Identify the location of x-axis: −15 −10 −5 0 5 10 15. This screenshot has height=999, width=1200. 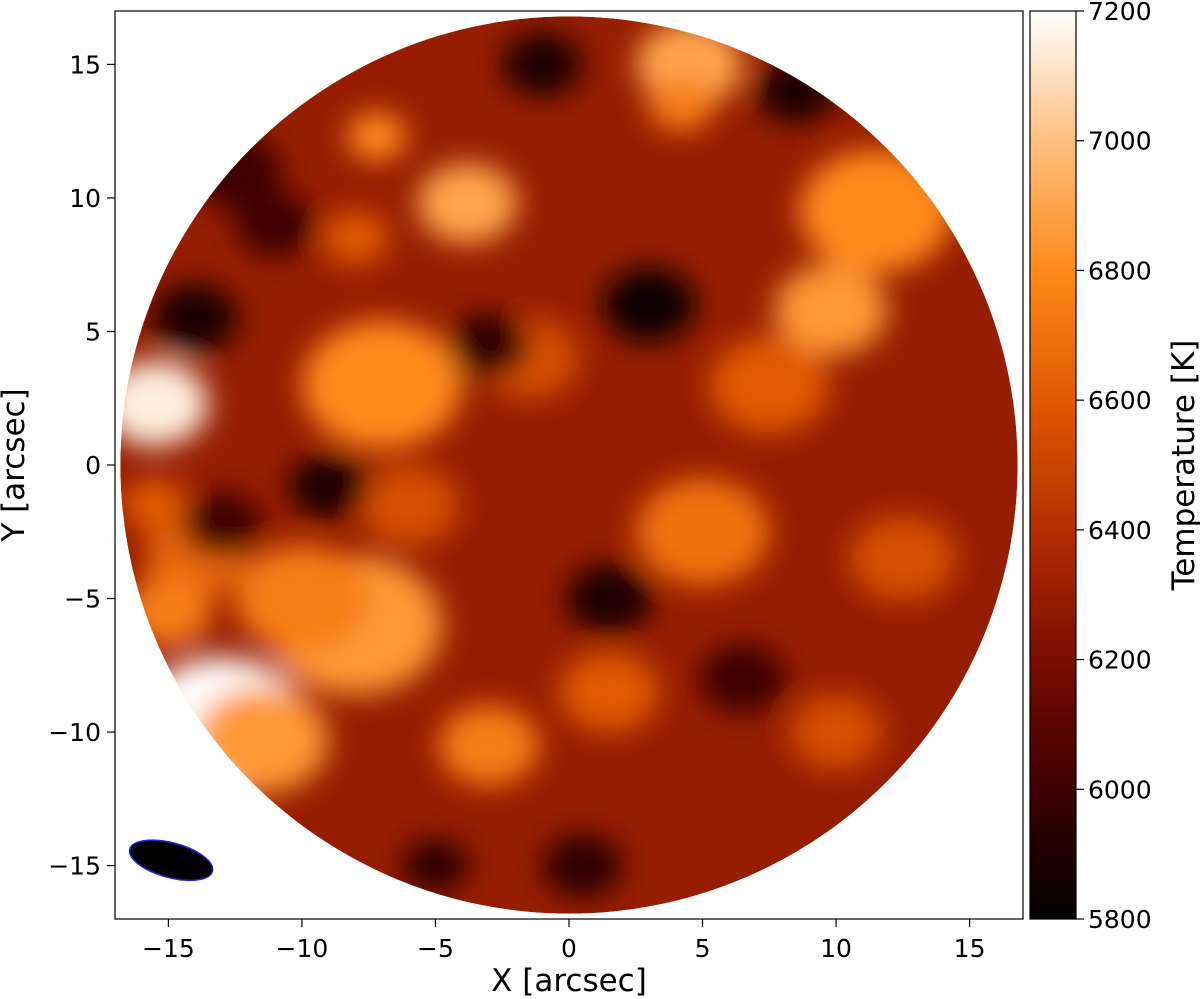
(563, 941).